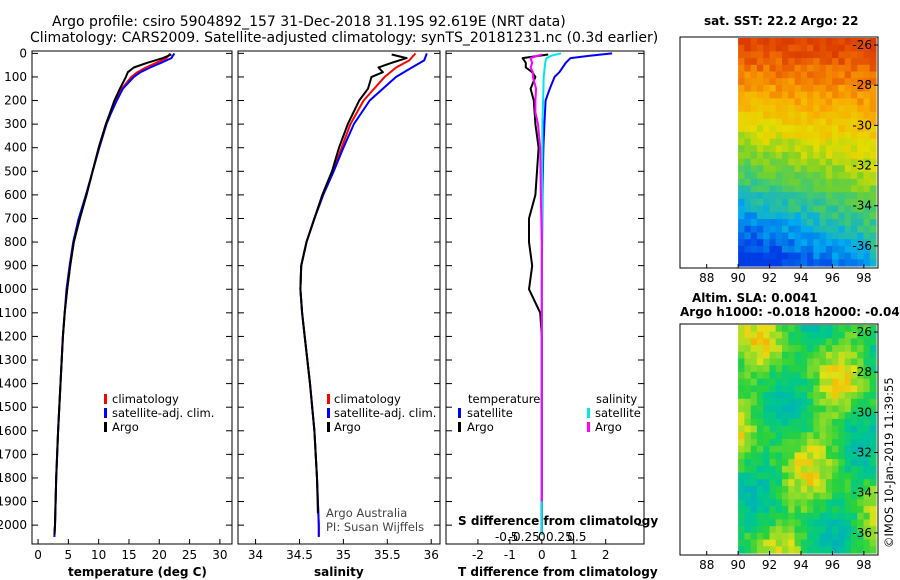 The image size is (900, 580). I want to click on sla-title-line1: Altim. SLA: 0.0041, so click(755, 298).